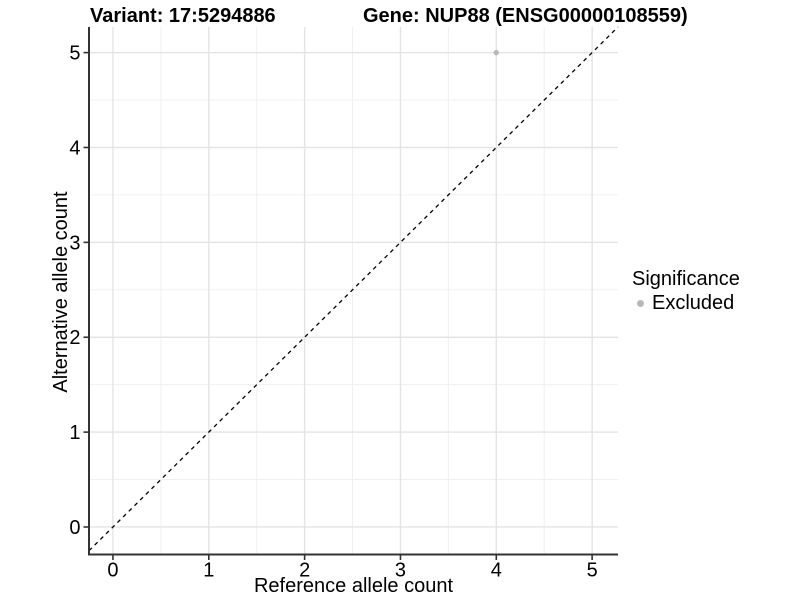 The image size is (800, 600). I want to click on legend: Significance Excluded, so click(686, 291).